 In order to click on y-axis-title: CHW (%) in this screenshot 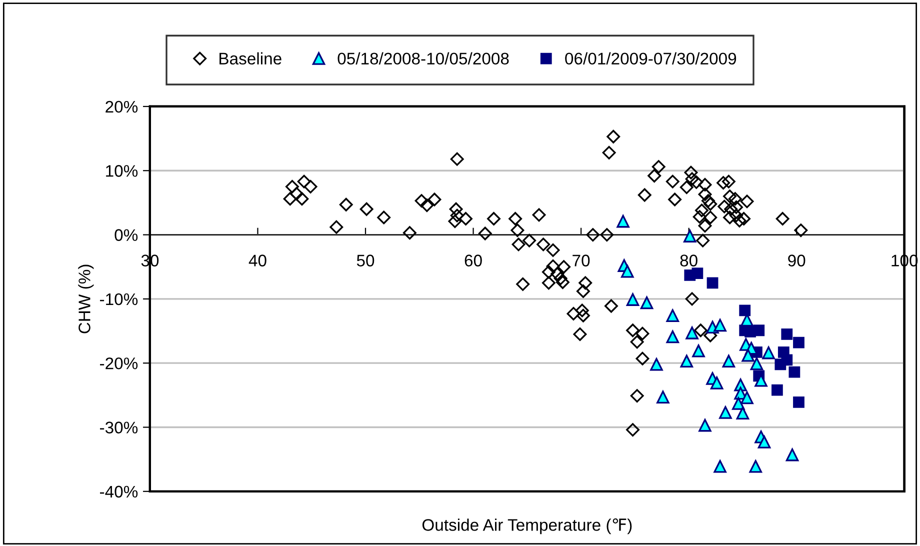, I will do `click(86, 299)`.